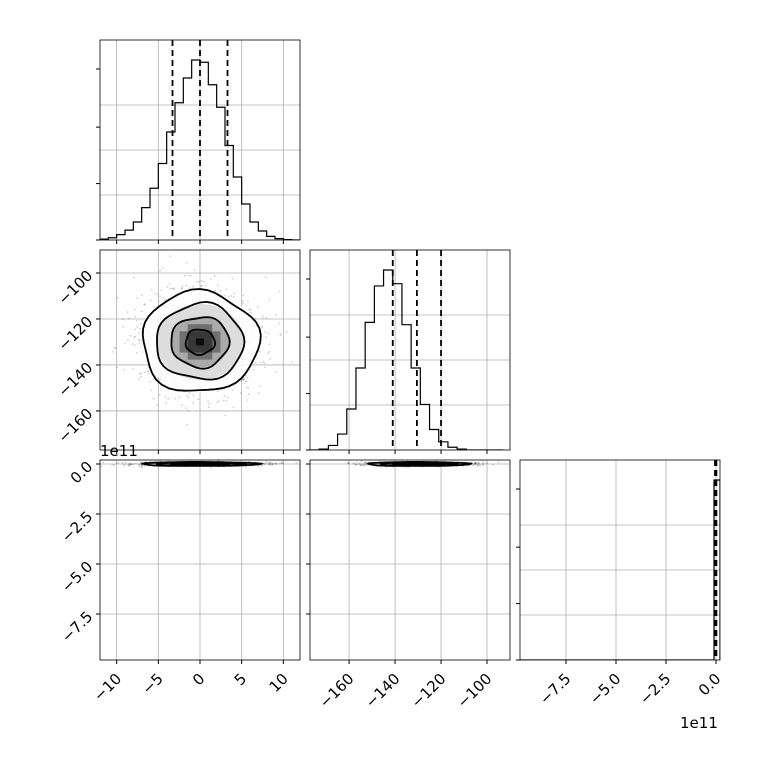  What do you see at coordinates (77, 577) in the screenshot?
I see `y-tick-label-2-1: −5.0` at bounding box center [77, 577].